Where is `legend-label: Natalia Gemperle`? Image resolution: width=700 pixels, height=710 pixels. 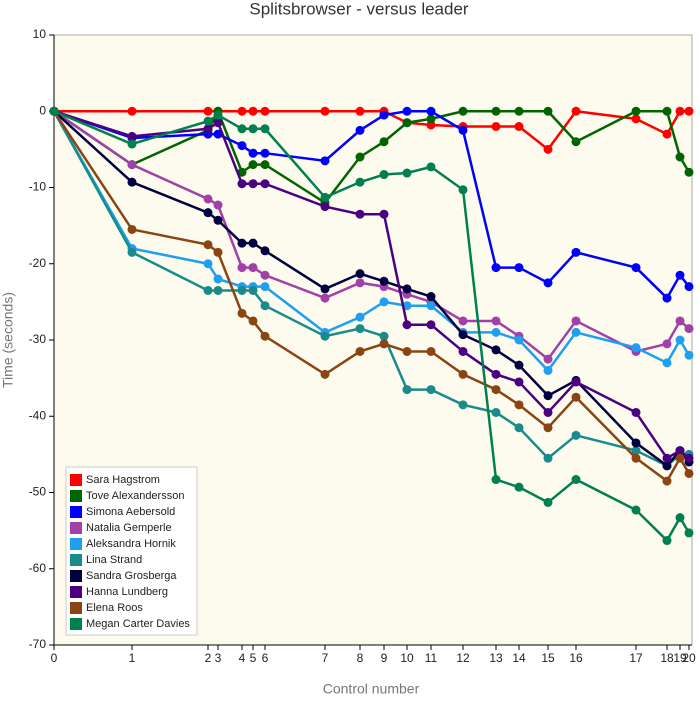 legend-label: Natalia Gemperle is located at coordinates (129, 528).